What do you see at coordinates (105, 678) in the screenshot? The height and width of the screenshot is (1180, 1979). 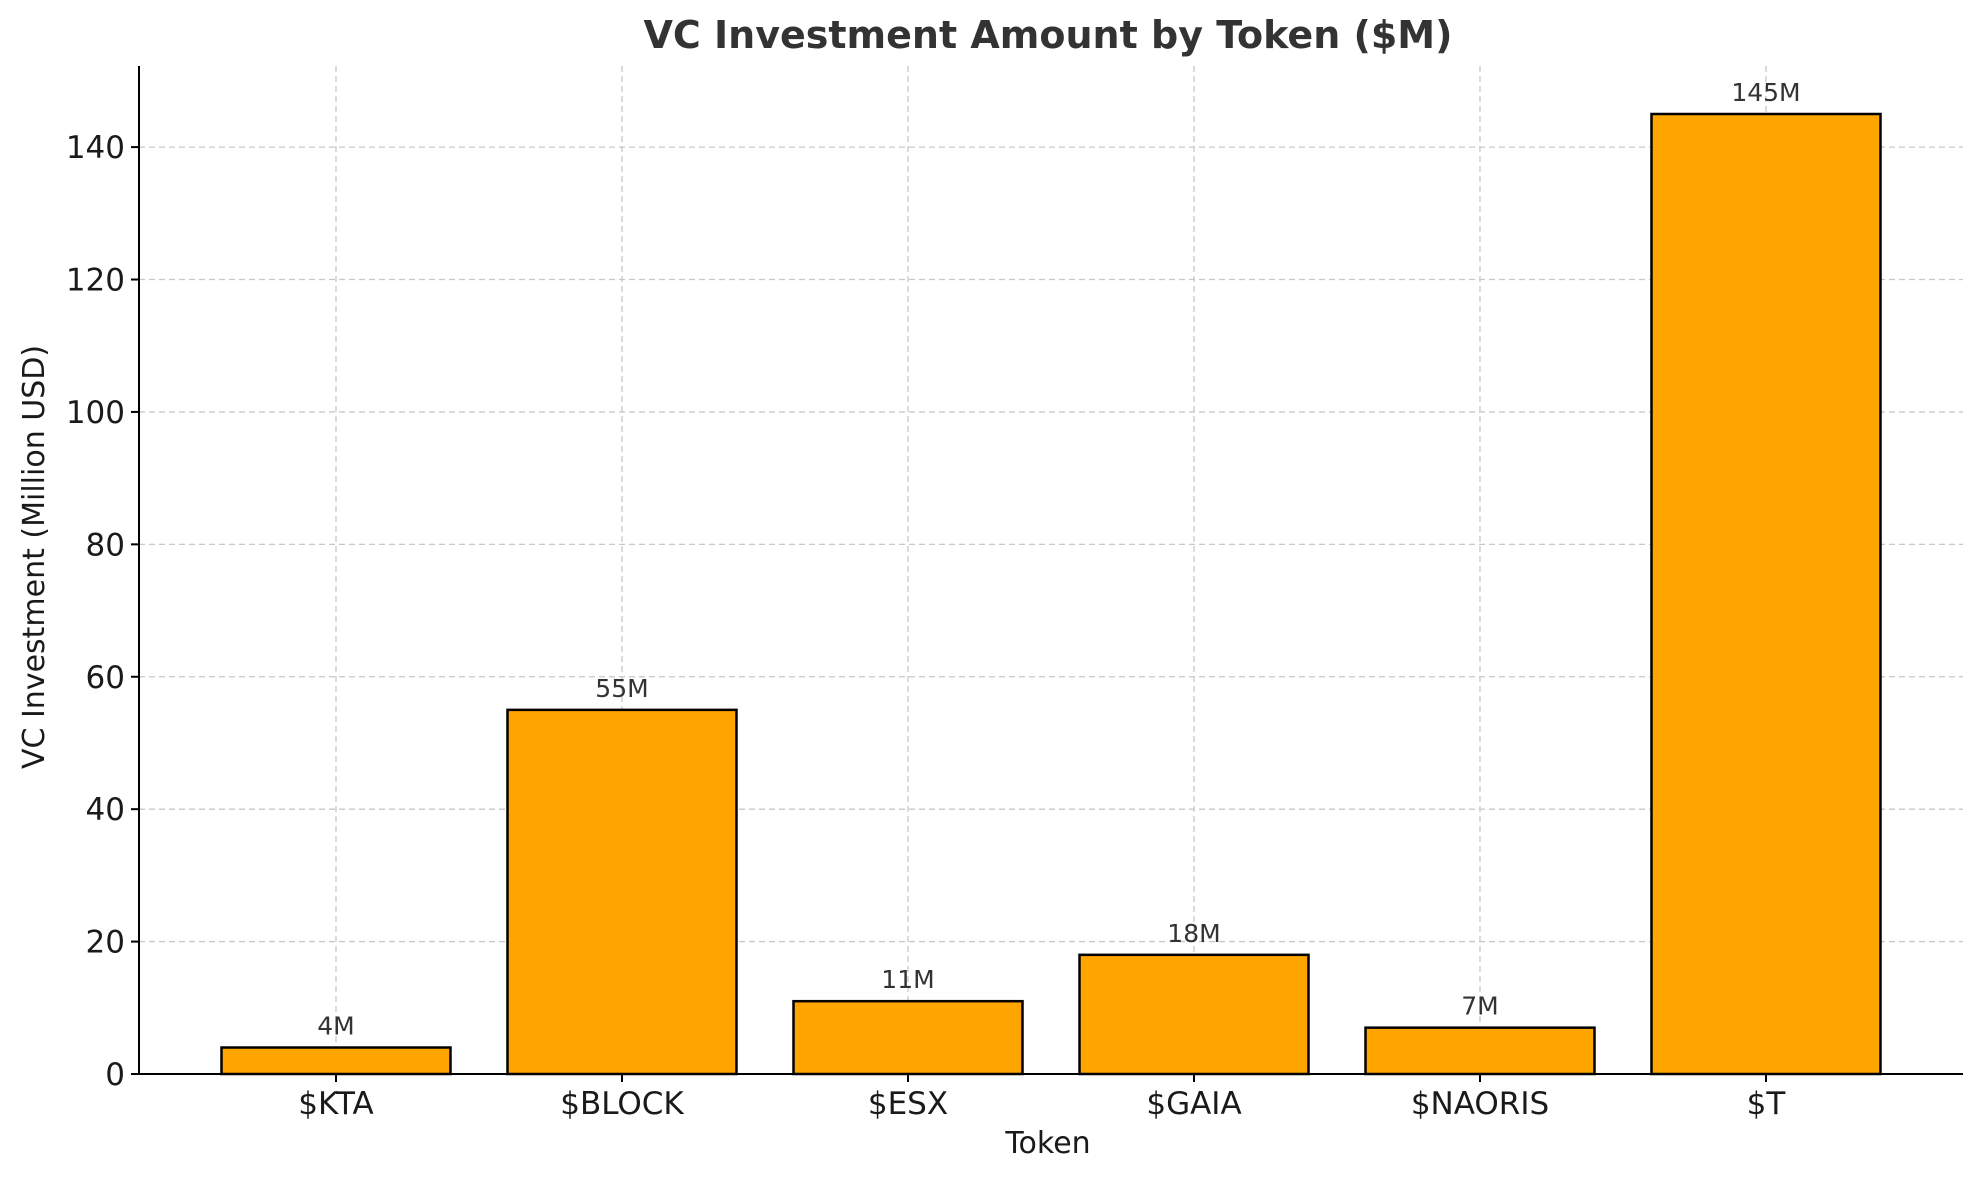 I see `y-tick-label-60: 60` at bounding box center [105, 678].